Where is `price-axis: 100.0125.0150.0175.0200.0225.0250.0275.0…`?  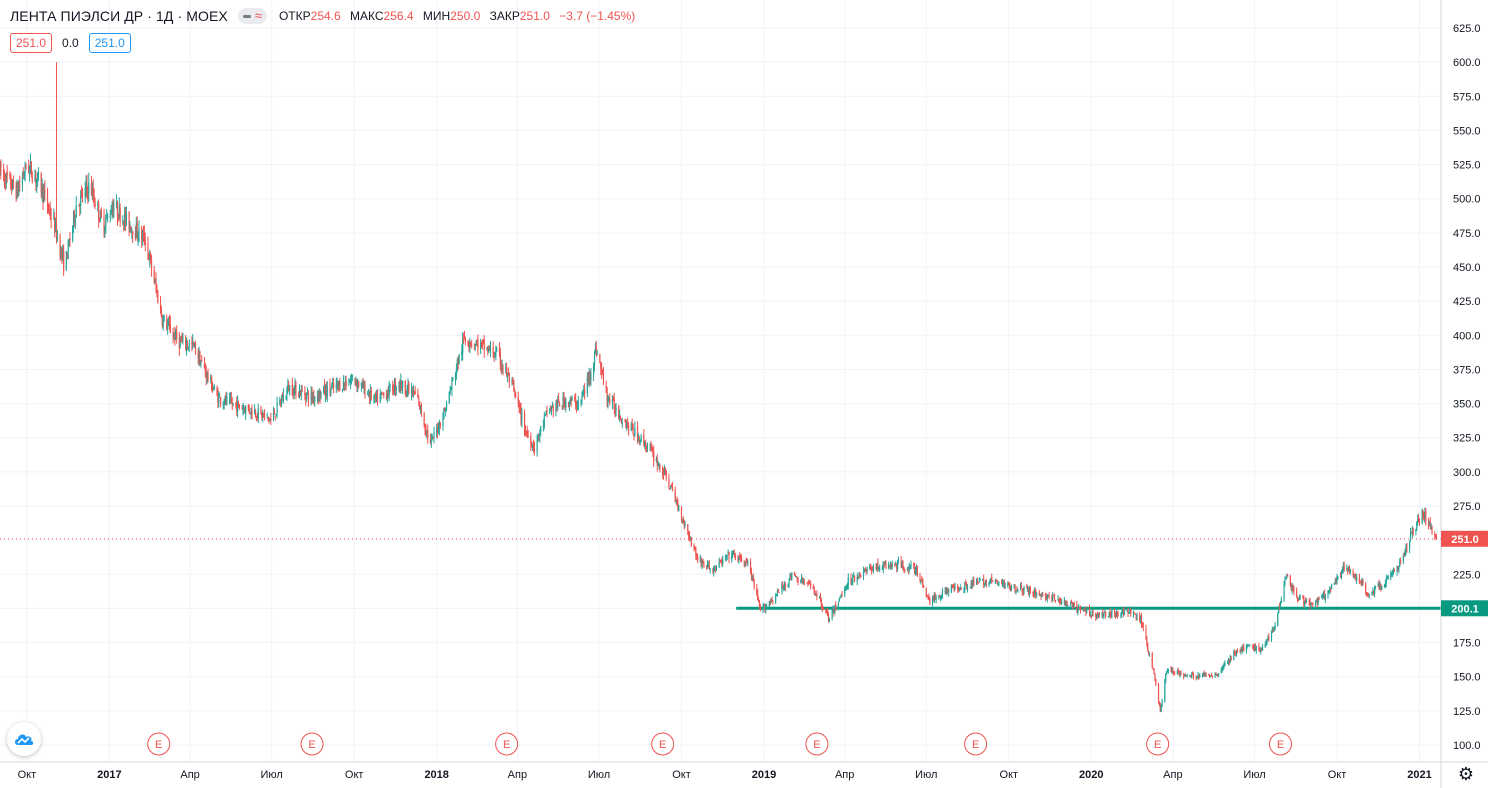 price-axis: 100.0125.0150.0175.0200.0225.0250.0275.0… is located at coordinates (1464, 394).